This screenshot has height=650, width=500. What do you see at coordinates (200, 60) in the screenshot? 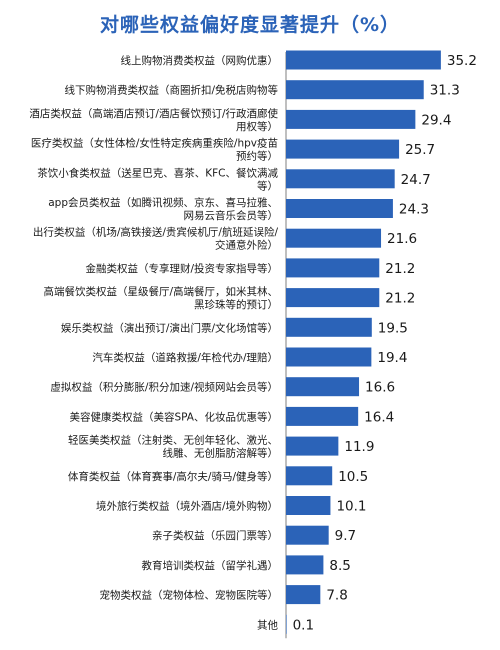
I see `category-label: 线上购物消费类权益（网购优惠）` at bounding box center [200, 60].